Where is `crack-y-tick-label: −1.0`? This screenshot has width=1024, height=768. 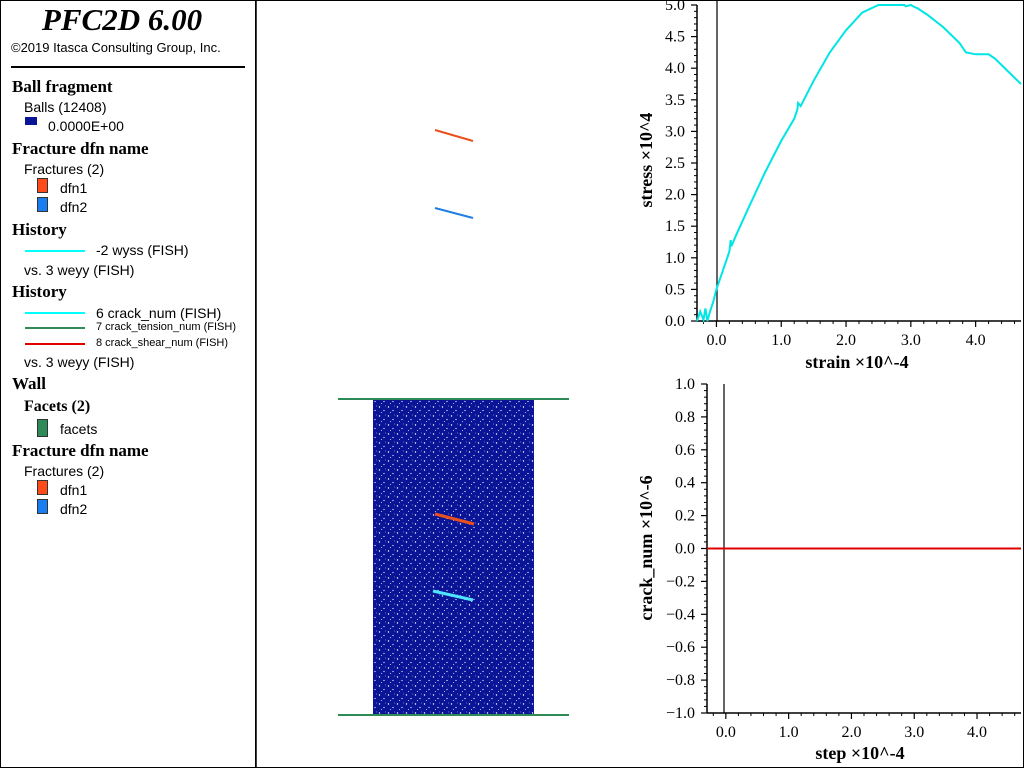 crack-y-tick-label: −1.0 is located at coordinates (680, 713).